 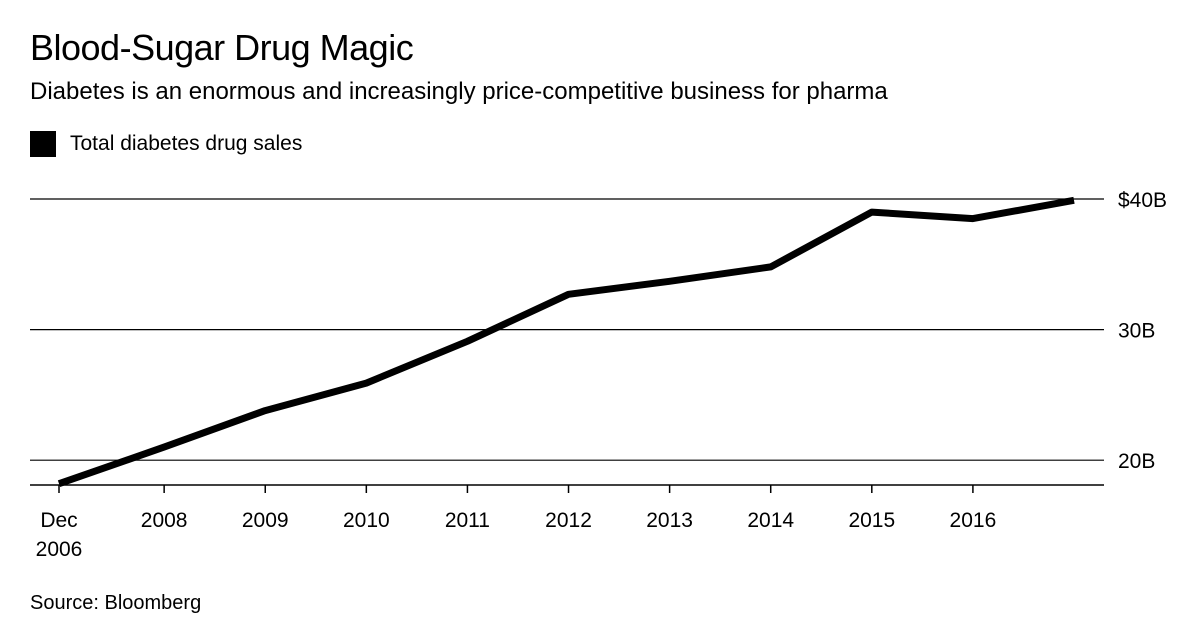 What do you see at coordinates (467, 520) in the screenshot?
I see `x-tick-label-2011: 2011` at bounding box center [467, 520].